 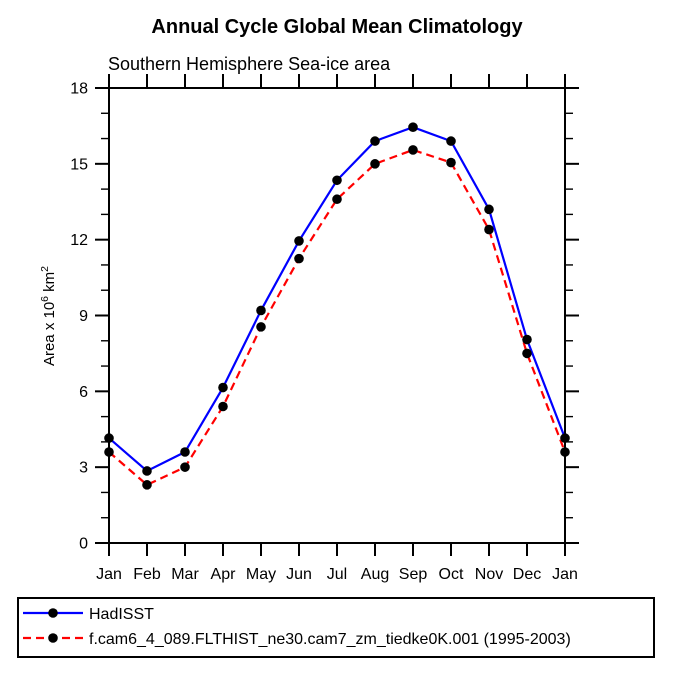 What do you see at coordinates (527, 339) in the screenshot?
I see `data-point-s0-Dec` at bounding box center [527, 339].